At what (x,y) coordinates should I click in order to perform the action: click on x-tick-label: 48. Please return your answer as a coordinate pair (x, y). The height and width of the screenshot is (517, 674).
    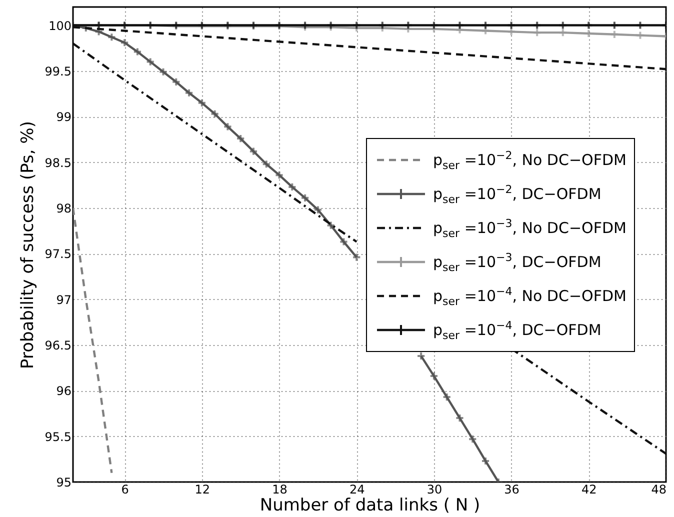
    Looking at the image, I should click on (658, 489).